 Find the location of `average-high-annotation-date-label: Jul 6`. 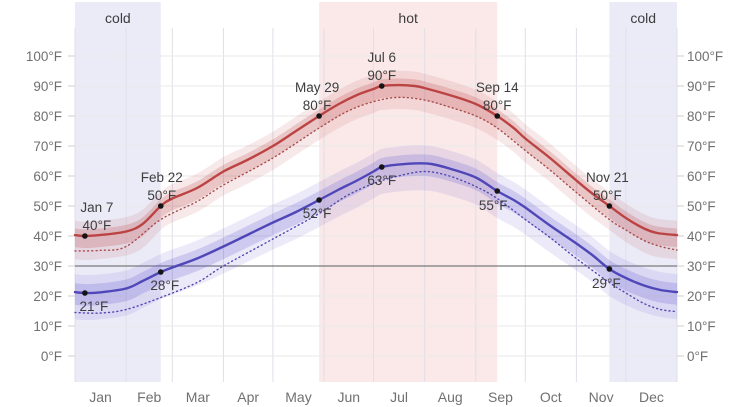

average-high-annotation-date-label: Jul 6 is located at coordinates (382, 57).